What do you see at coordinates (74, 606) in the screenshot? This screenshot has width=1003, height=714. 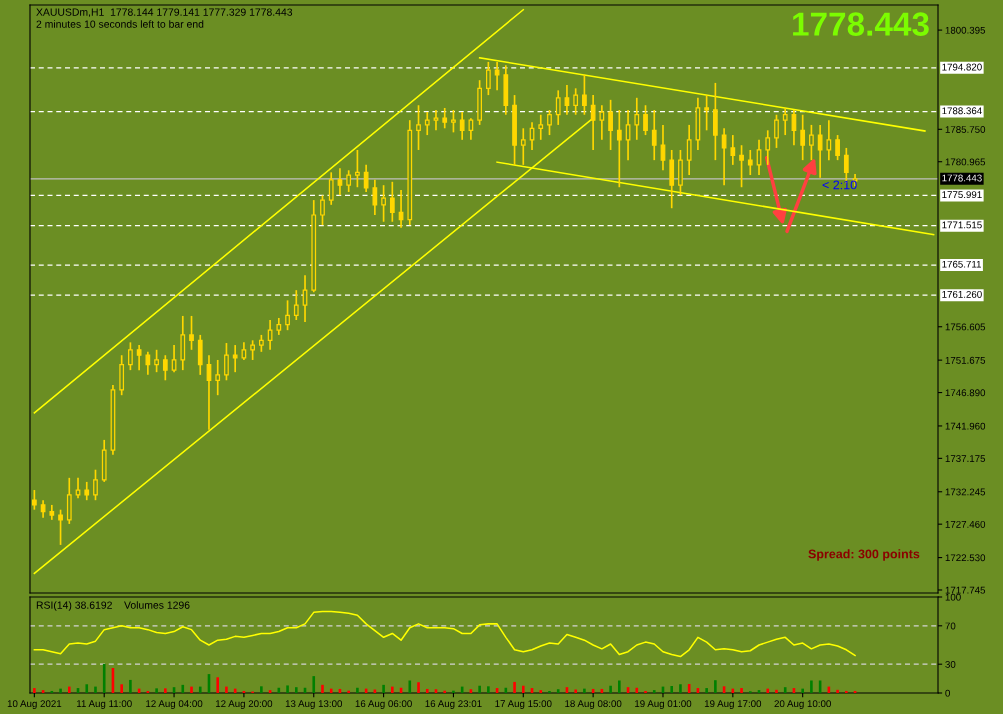 I see `chart-title: RSI(14) 38.6192` at bounding box center [74, 606].